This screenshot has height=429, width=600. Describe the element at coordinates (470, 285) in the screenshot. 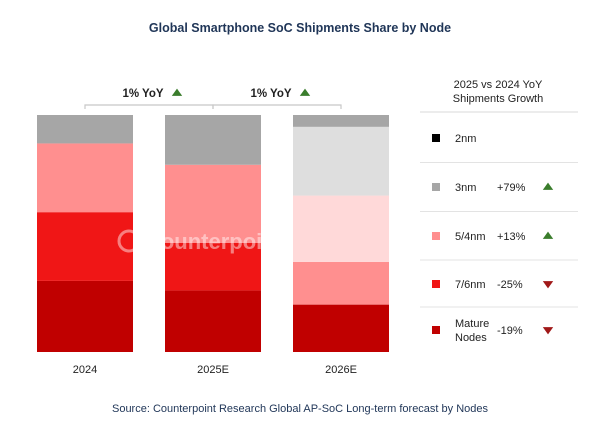

I see `legend-label: 7/6nm` at that location.